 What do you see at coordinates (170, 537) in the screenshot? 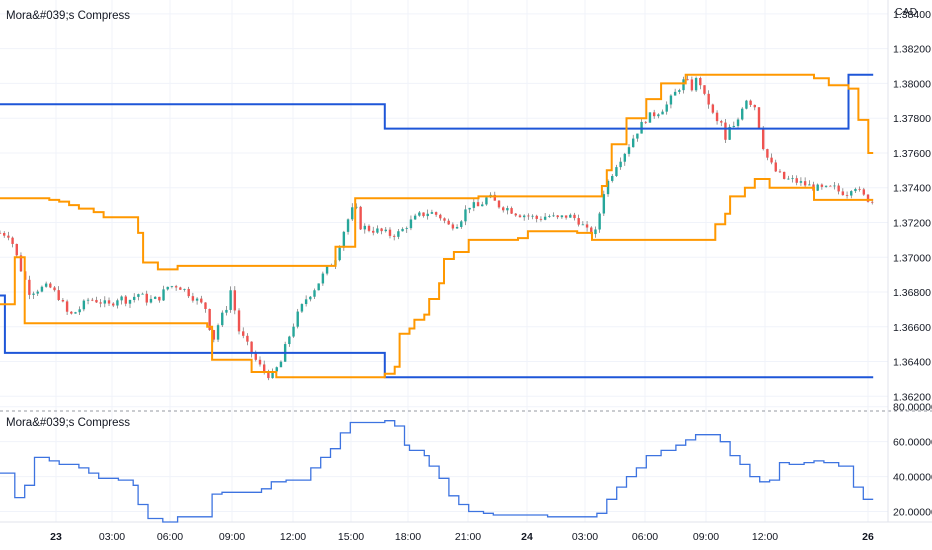
I see `x-tick-label: 06:00` at bounding box center [170, 537].